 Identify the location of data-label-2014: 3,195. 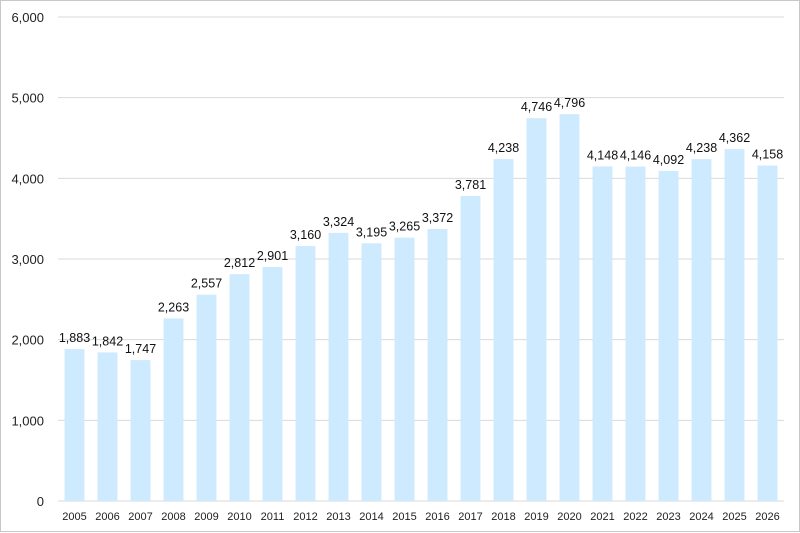
(371, 232).